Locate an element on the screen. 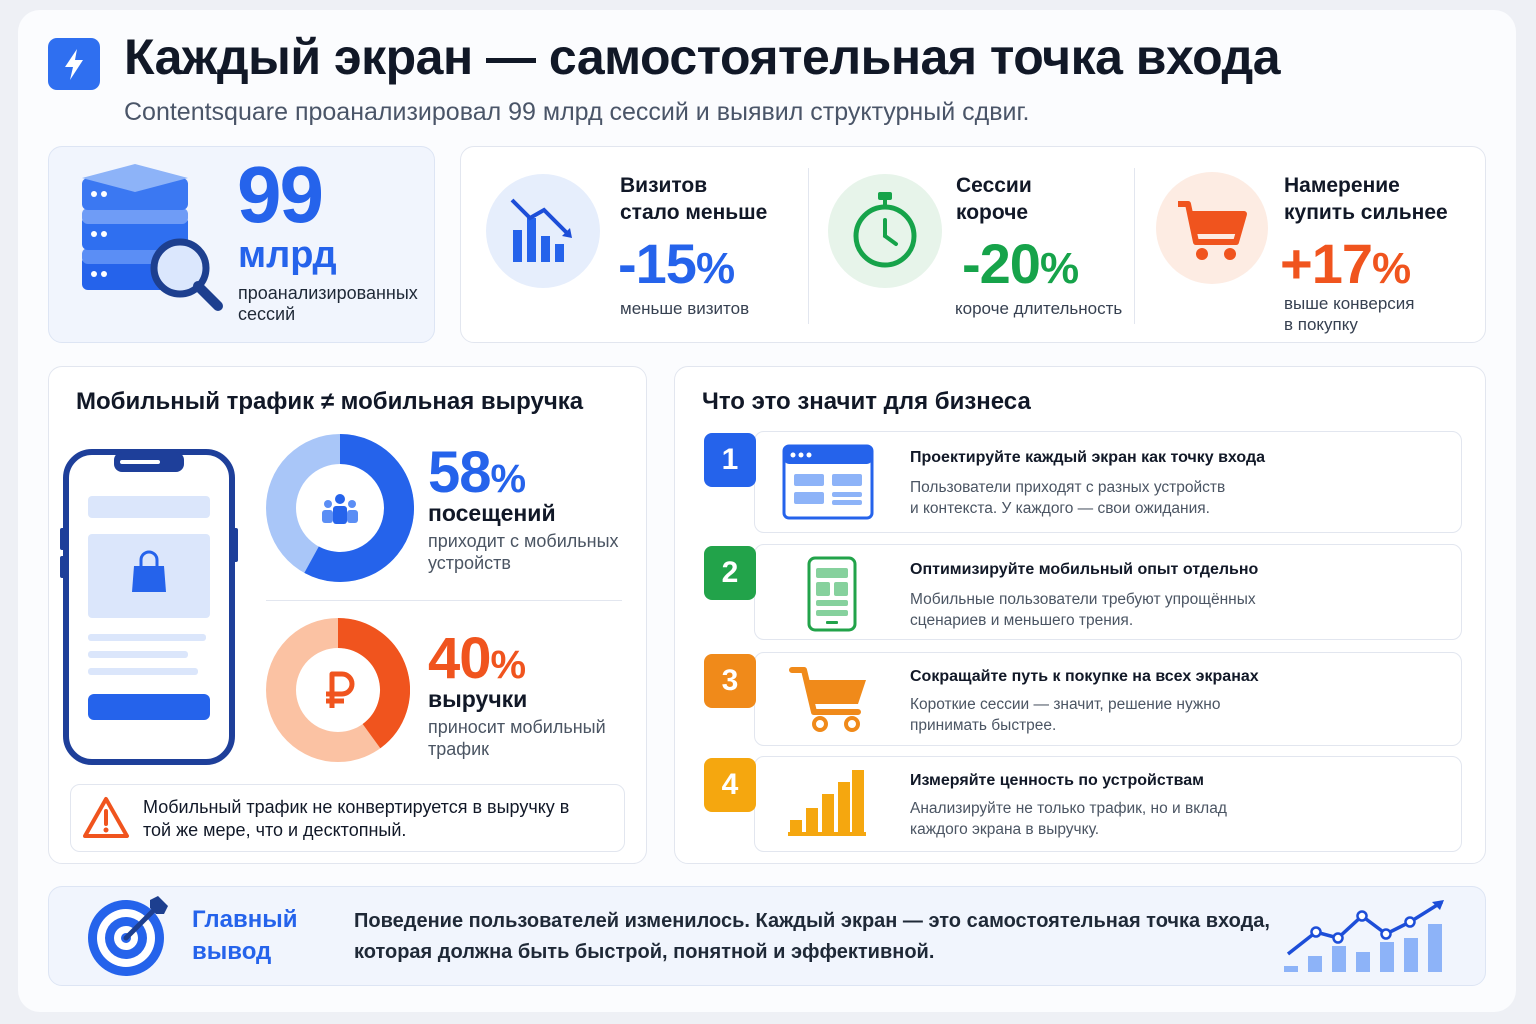  conclusion-card is located at coordinates (767, 936).